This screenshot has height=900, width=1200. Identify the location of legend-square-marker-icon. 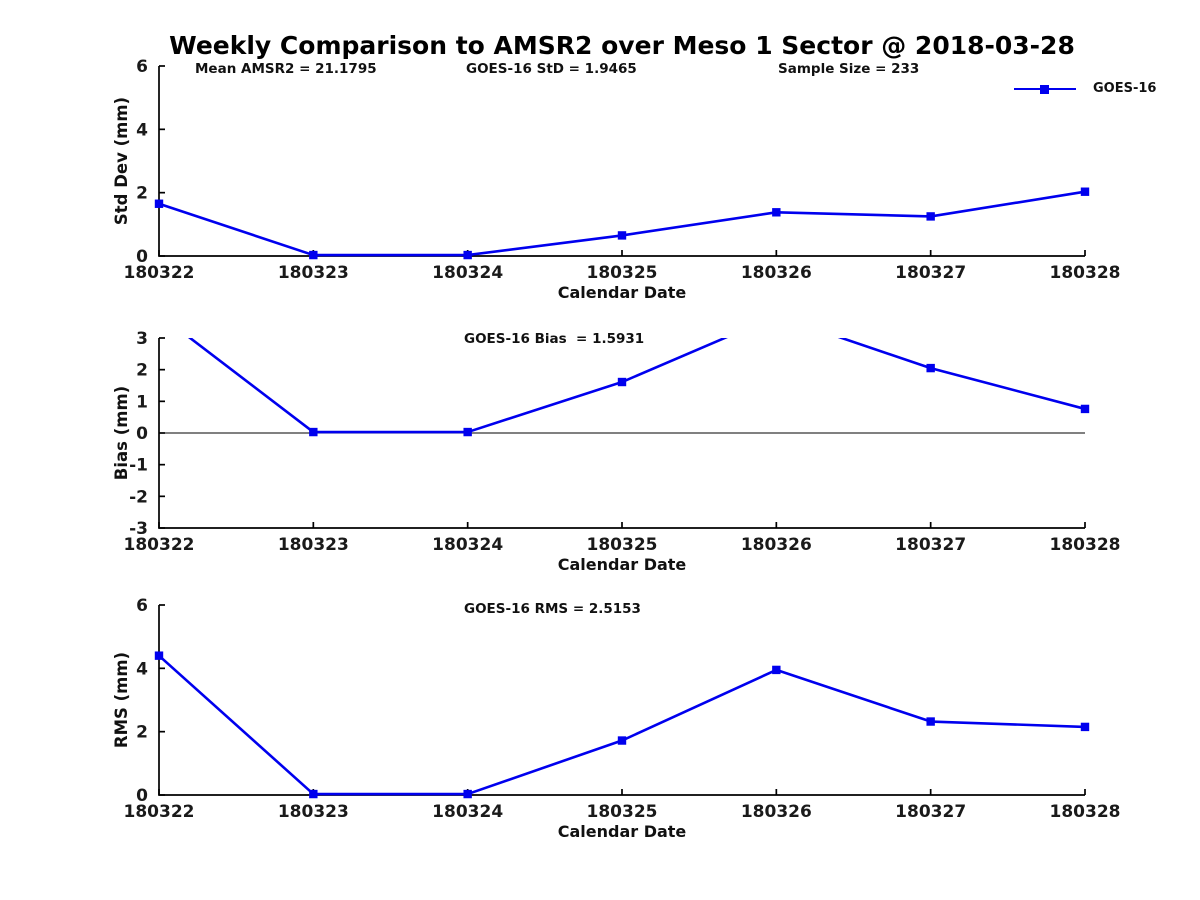
(1044, 89).